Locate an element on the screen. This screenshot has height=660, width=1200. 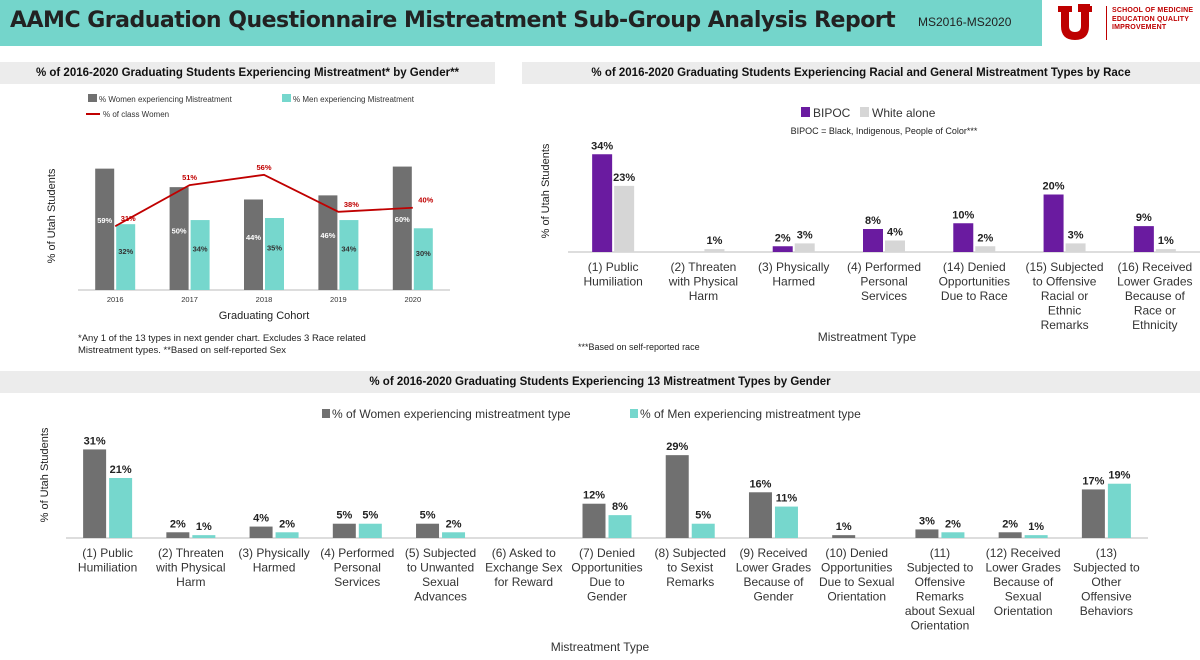
label-women-10: 1% is located at coordinates (844, 527).